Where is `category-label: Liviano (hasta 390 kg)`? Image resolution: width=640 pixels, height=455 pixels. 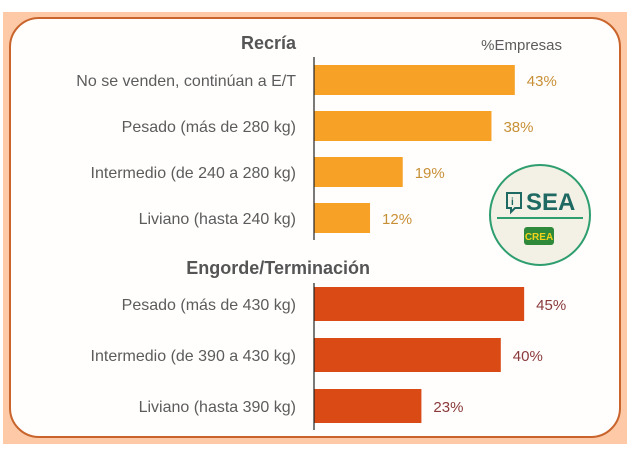 category-label: Liviano (hasta 390 kg) is located at coordinates (217, 407).